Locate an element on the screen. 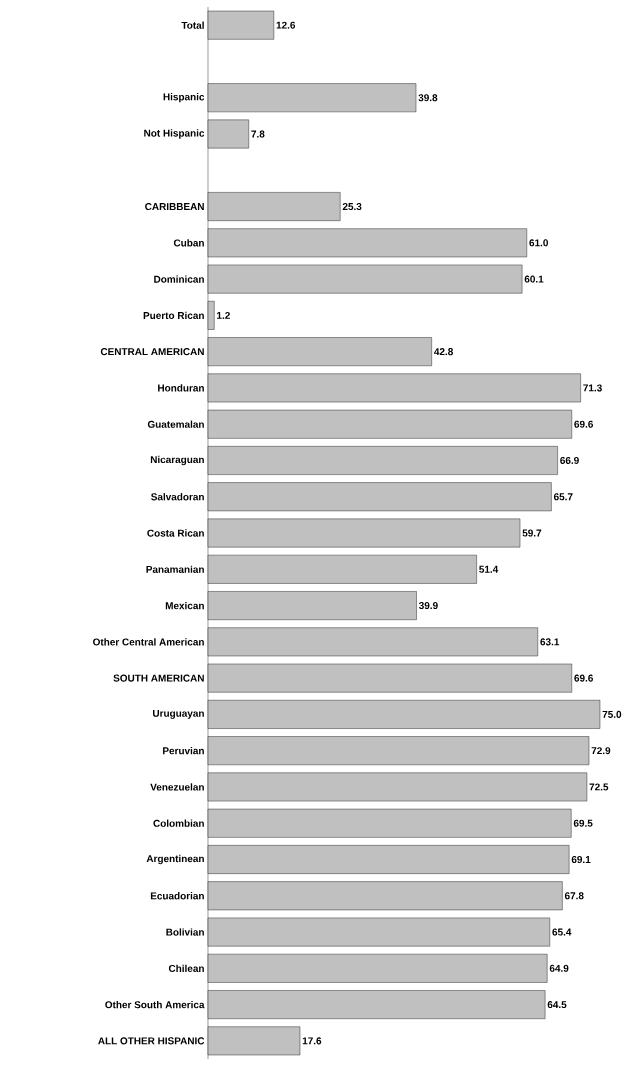 The height and width of the screenshot is (1067, 633). data-label: 39.8 is located at coordinates (428, 98).